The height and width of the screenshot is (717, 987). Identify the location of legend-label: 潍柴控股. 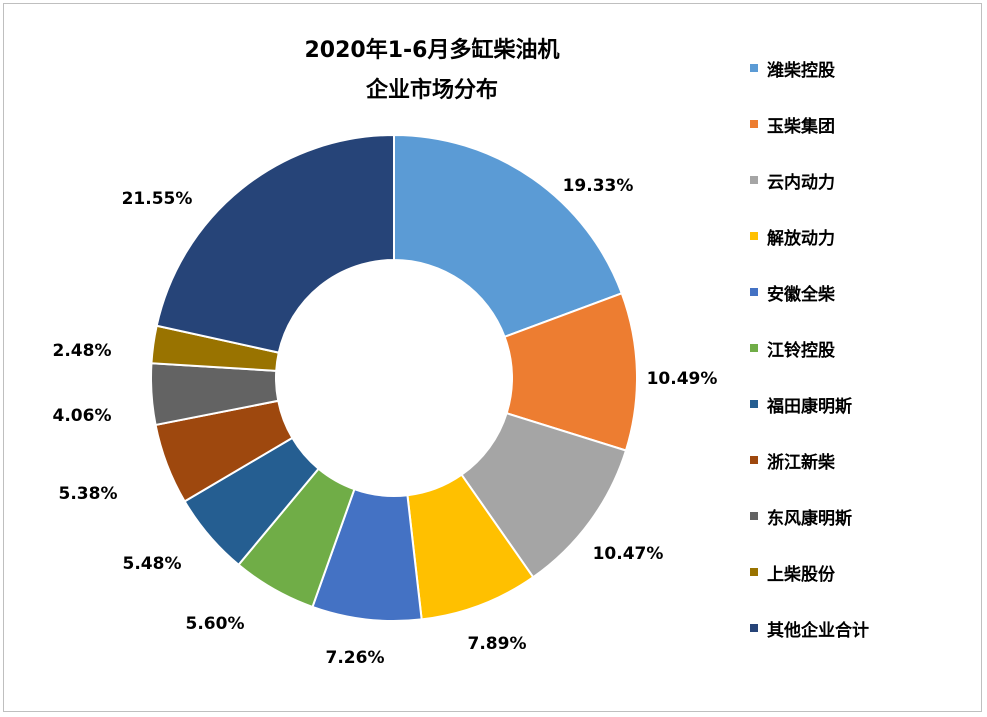
(801, 70).